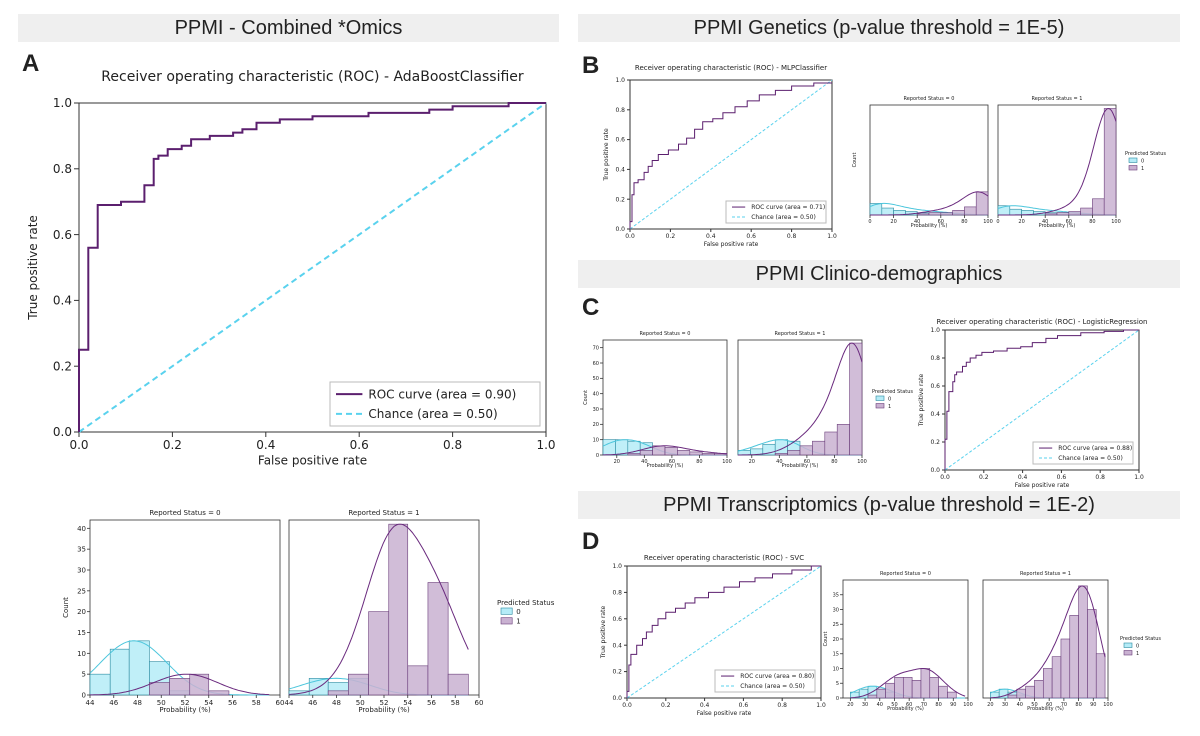  What do you see at coordinates (836, 655) in the screenshot?
I see `y-tick-label: 15` at bounding box center [836, 655].